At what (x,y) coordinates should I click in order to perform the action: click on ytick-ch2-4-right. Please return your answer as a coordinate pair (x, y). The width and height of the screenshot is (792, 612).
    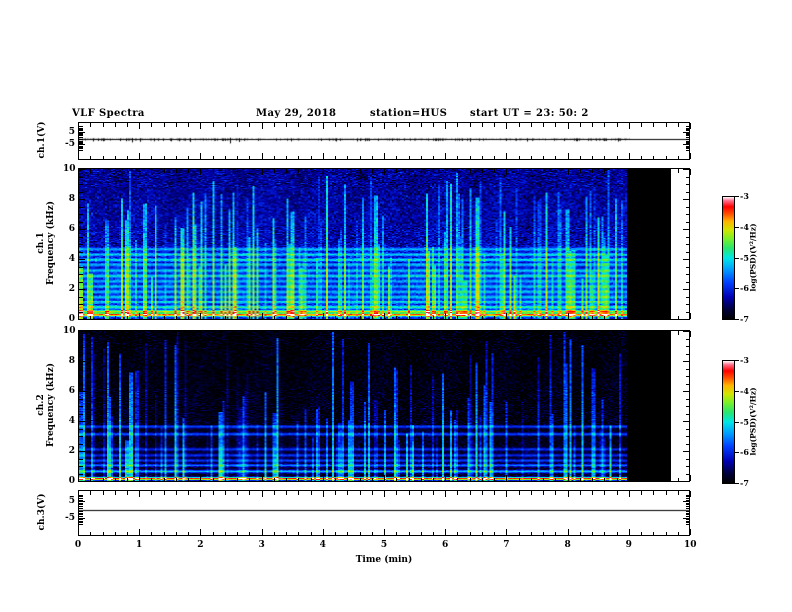
    Looking at the image, I should click on (686, 421).